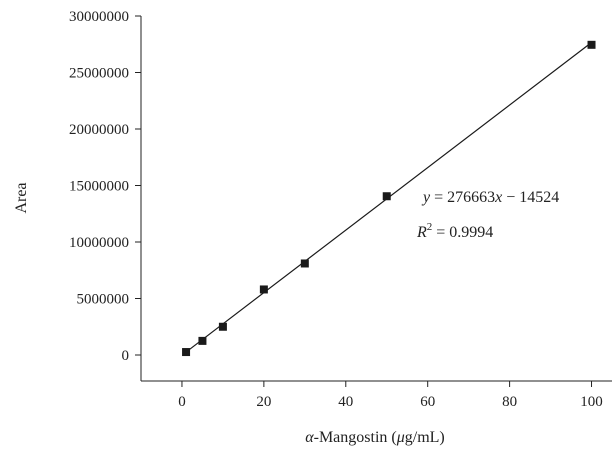 Image resolution: width=612 pixels, height=451 pixels. What do you see at coordinates (390, 395) in the screenshot?
I see `x-axis-ticks: 0 20 40 60 80 100` at bounding box center [390, 395].